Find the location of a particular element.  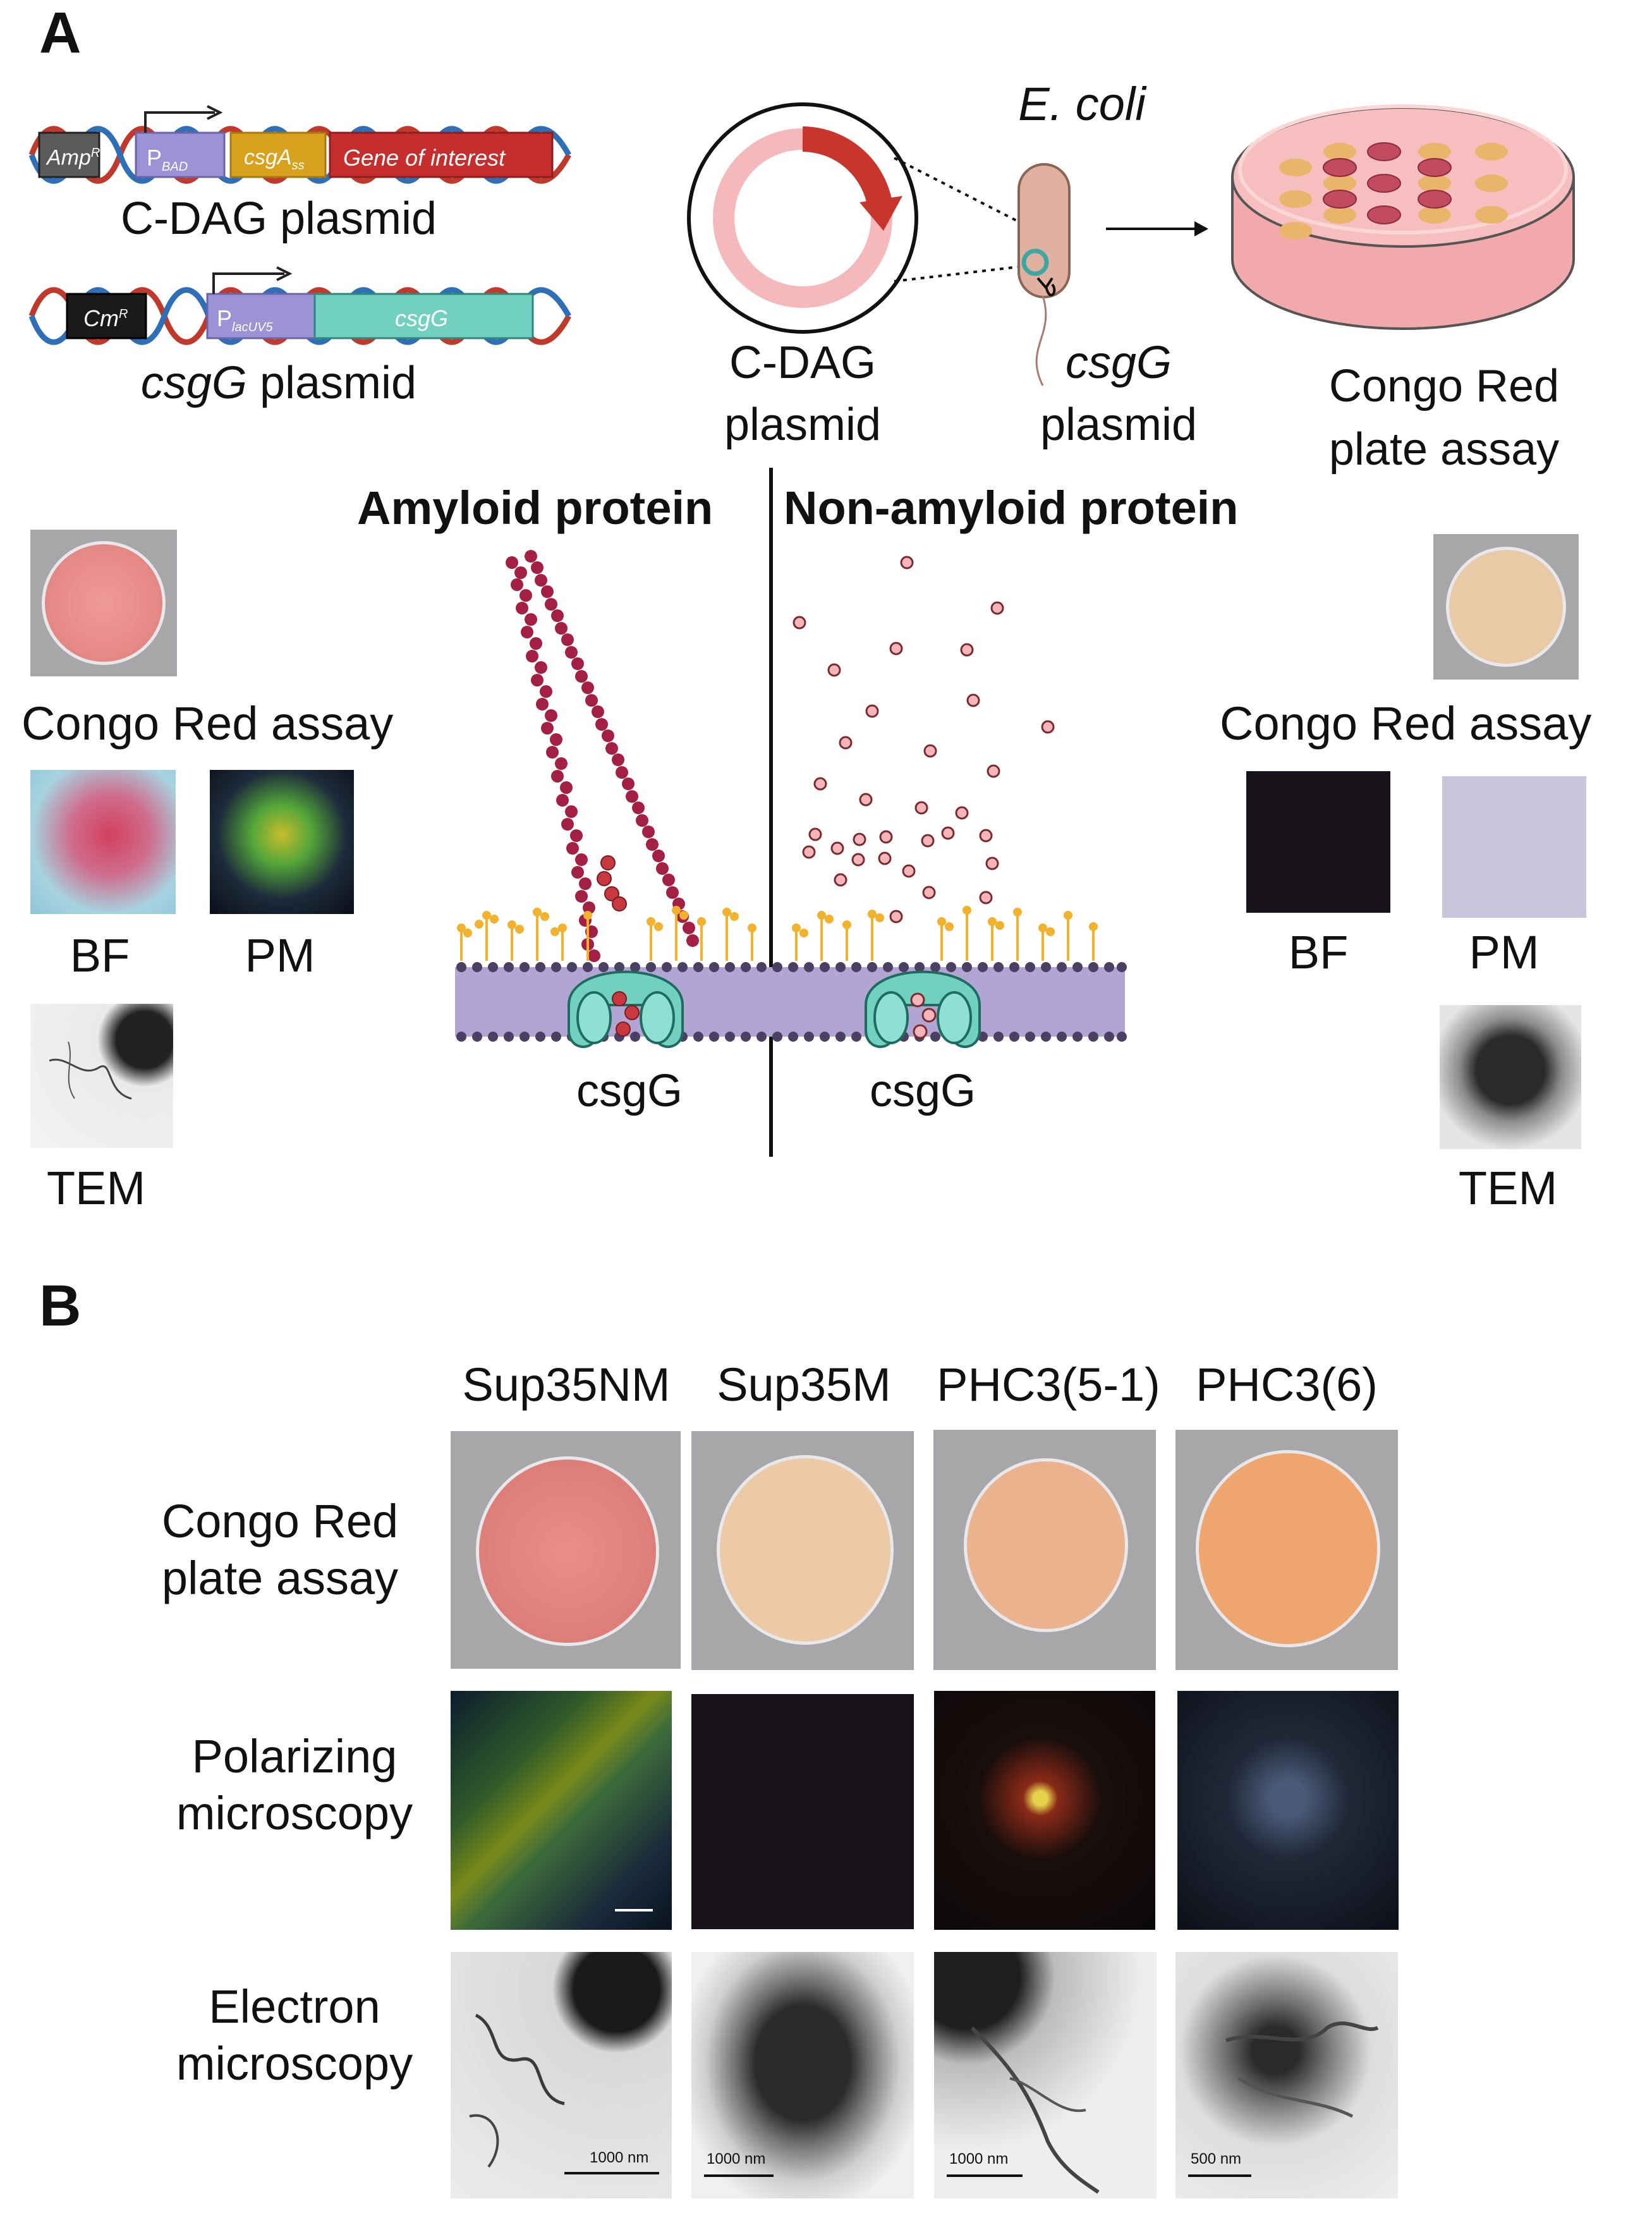

right-pm-label: PM is located at coordinates (1504, 952).